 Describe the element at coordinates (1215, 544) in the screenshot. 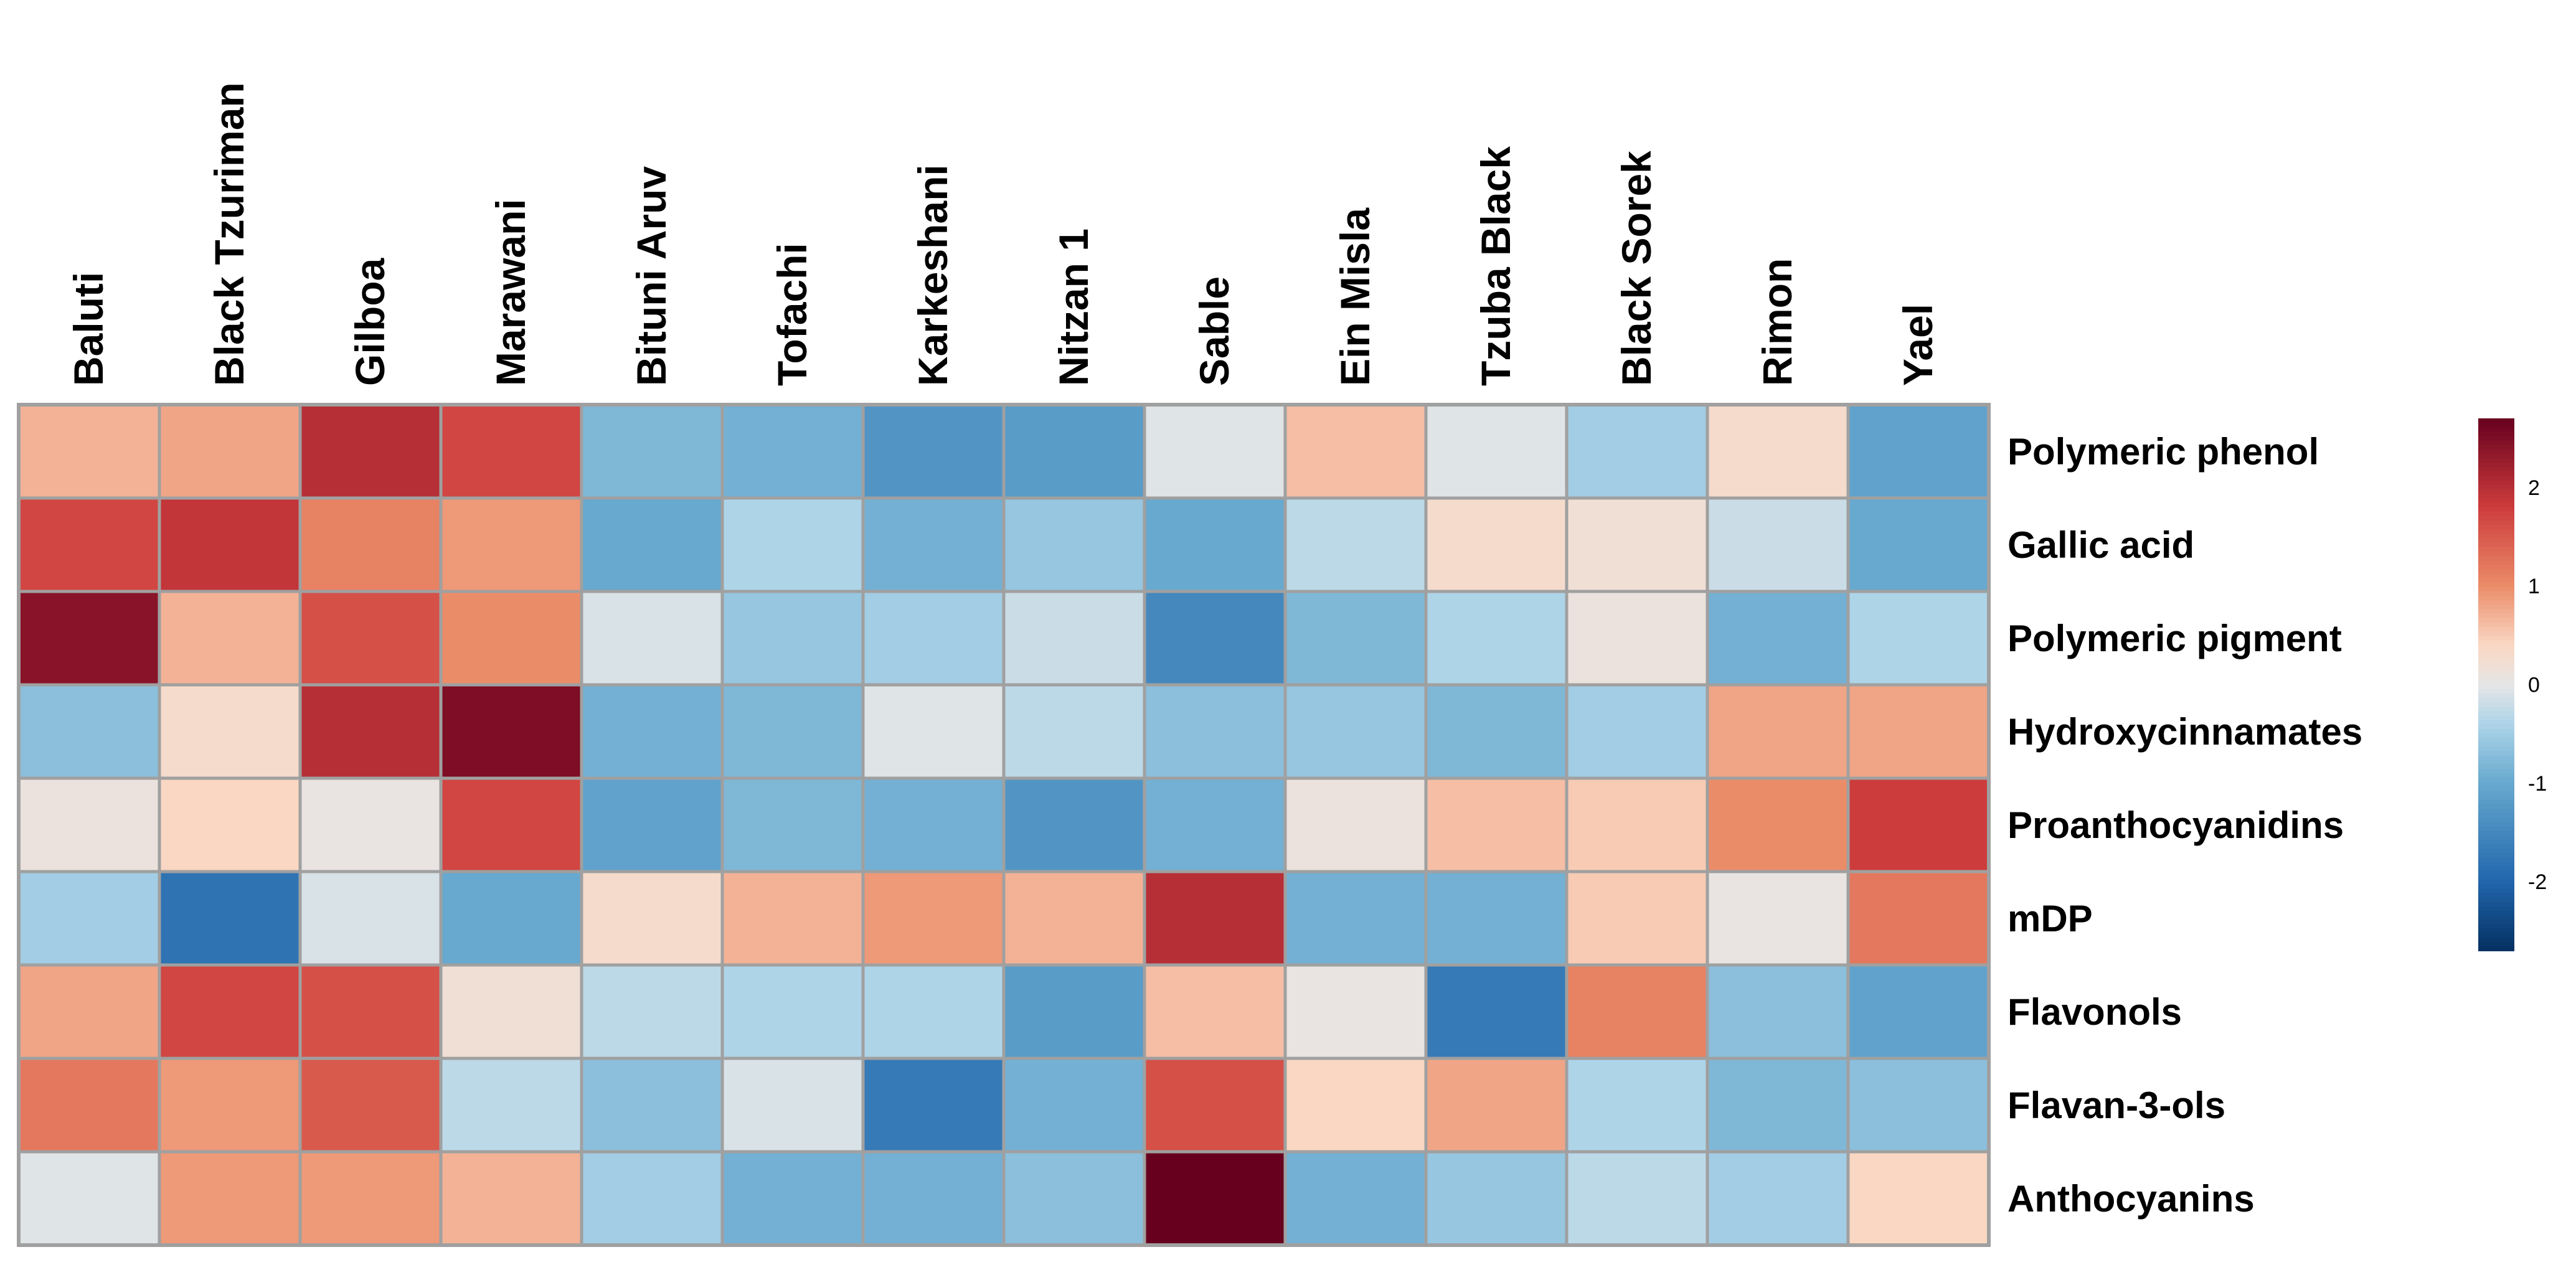

I see `cell-gallic-acid-sable` at that location.